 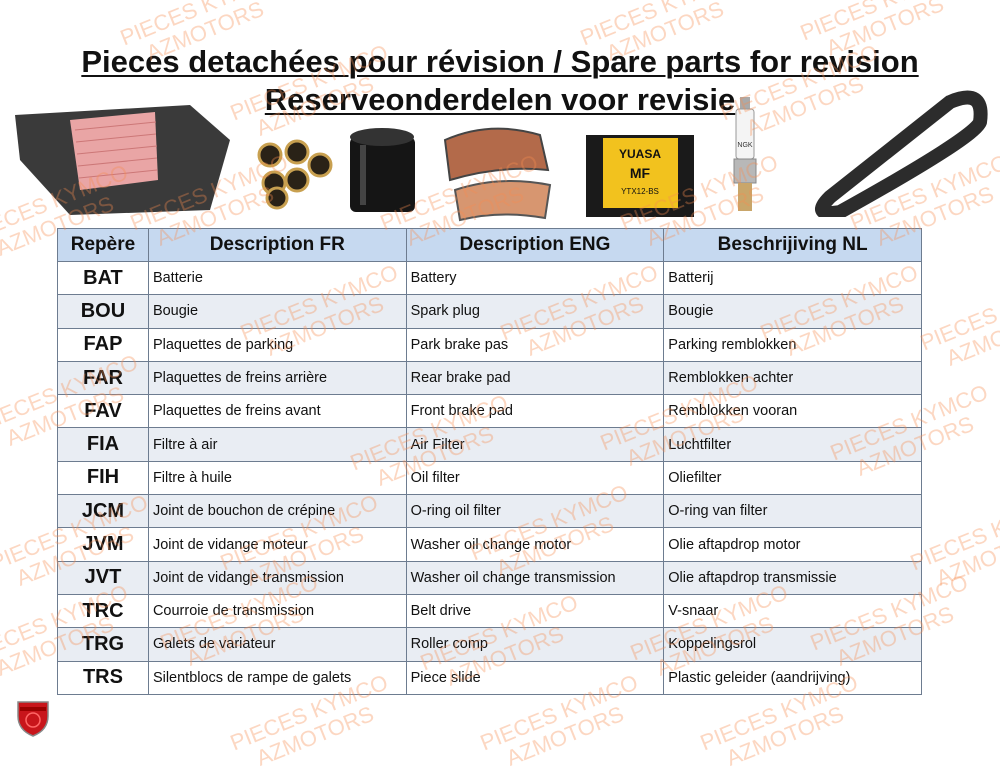 What do you see at coordinates (277, 444) in the screenshot?
I see `cell-fr: Filtre à air` at bounding box center [277, 444].